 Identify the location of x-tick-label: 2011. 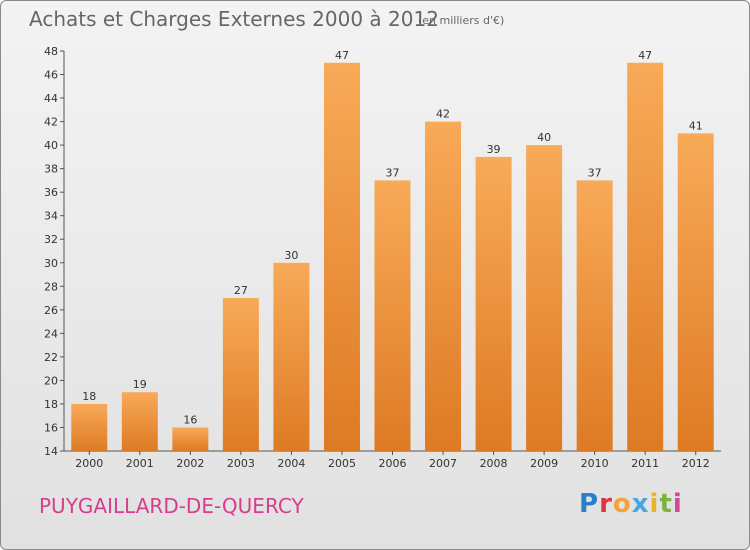
(645, 463).